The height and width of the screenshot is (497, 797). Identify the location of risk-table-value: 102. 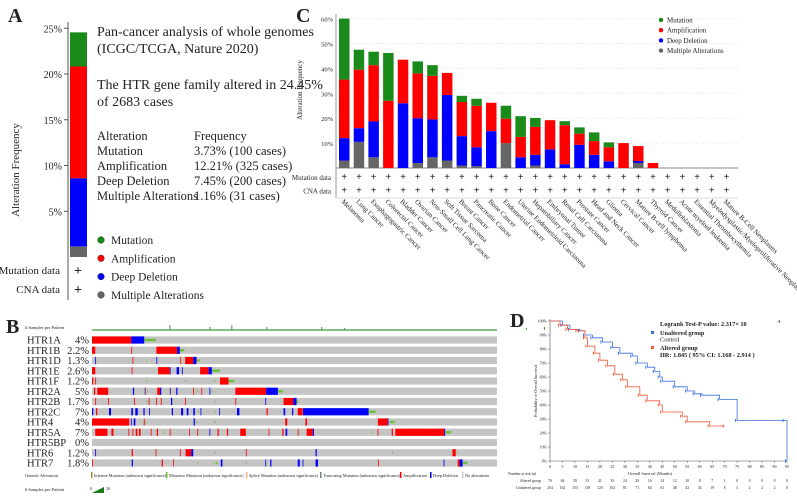
(613, 488).